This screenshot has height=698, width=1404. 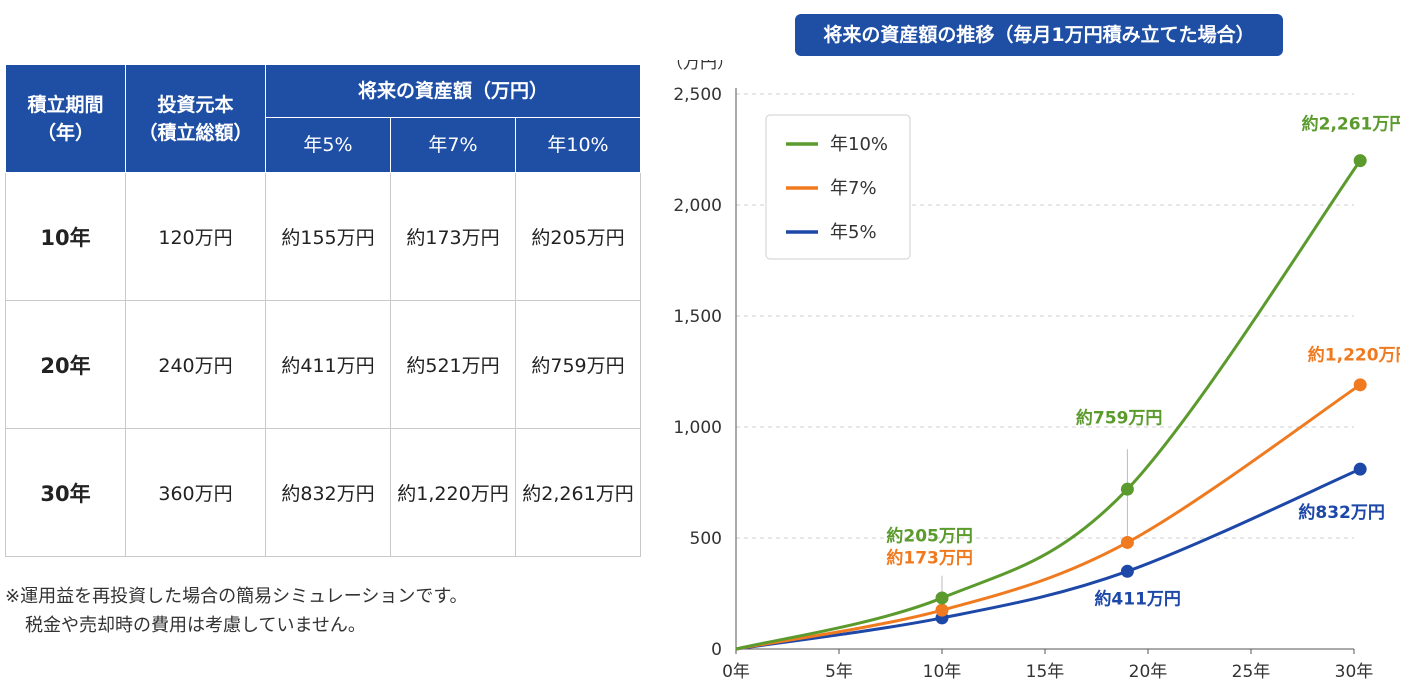 What do you see at coordinates (195, 132) in the screenshot?
I see `header-principal-line2: （積立総額）` at bounding box center [195, 132].